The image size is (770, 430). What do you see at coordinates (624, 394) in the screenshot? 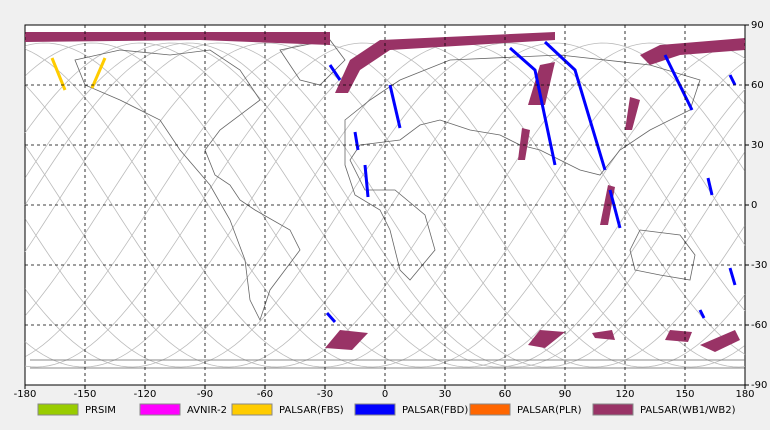
I see `x-tick-label: 120` at bounding box center [624, 394].